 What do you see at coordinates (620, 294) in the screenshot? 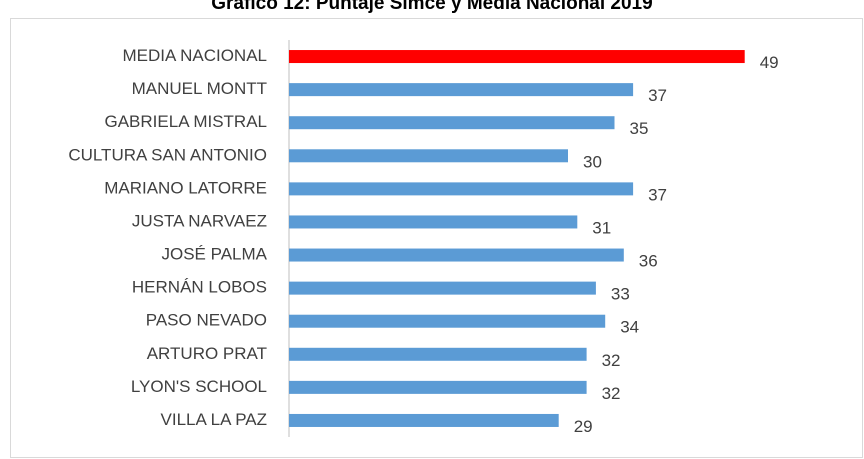
I see `value-label: 33` at bounding box center [620, 294].